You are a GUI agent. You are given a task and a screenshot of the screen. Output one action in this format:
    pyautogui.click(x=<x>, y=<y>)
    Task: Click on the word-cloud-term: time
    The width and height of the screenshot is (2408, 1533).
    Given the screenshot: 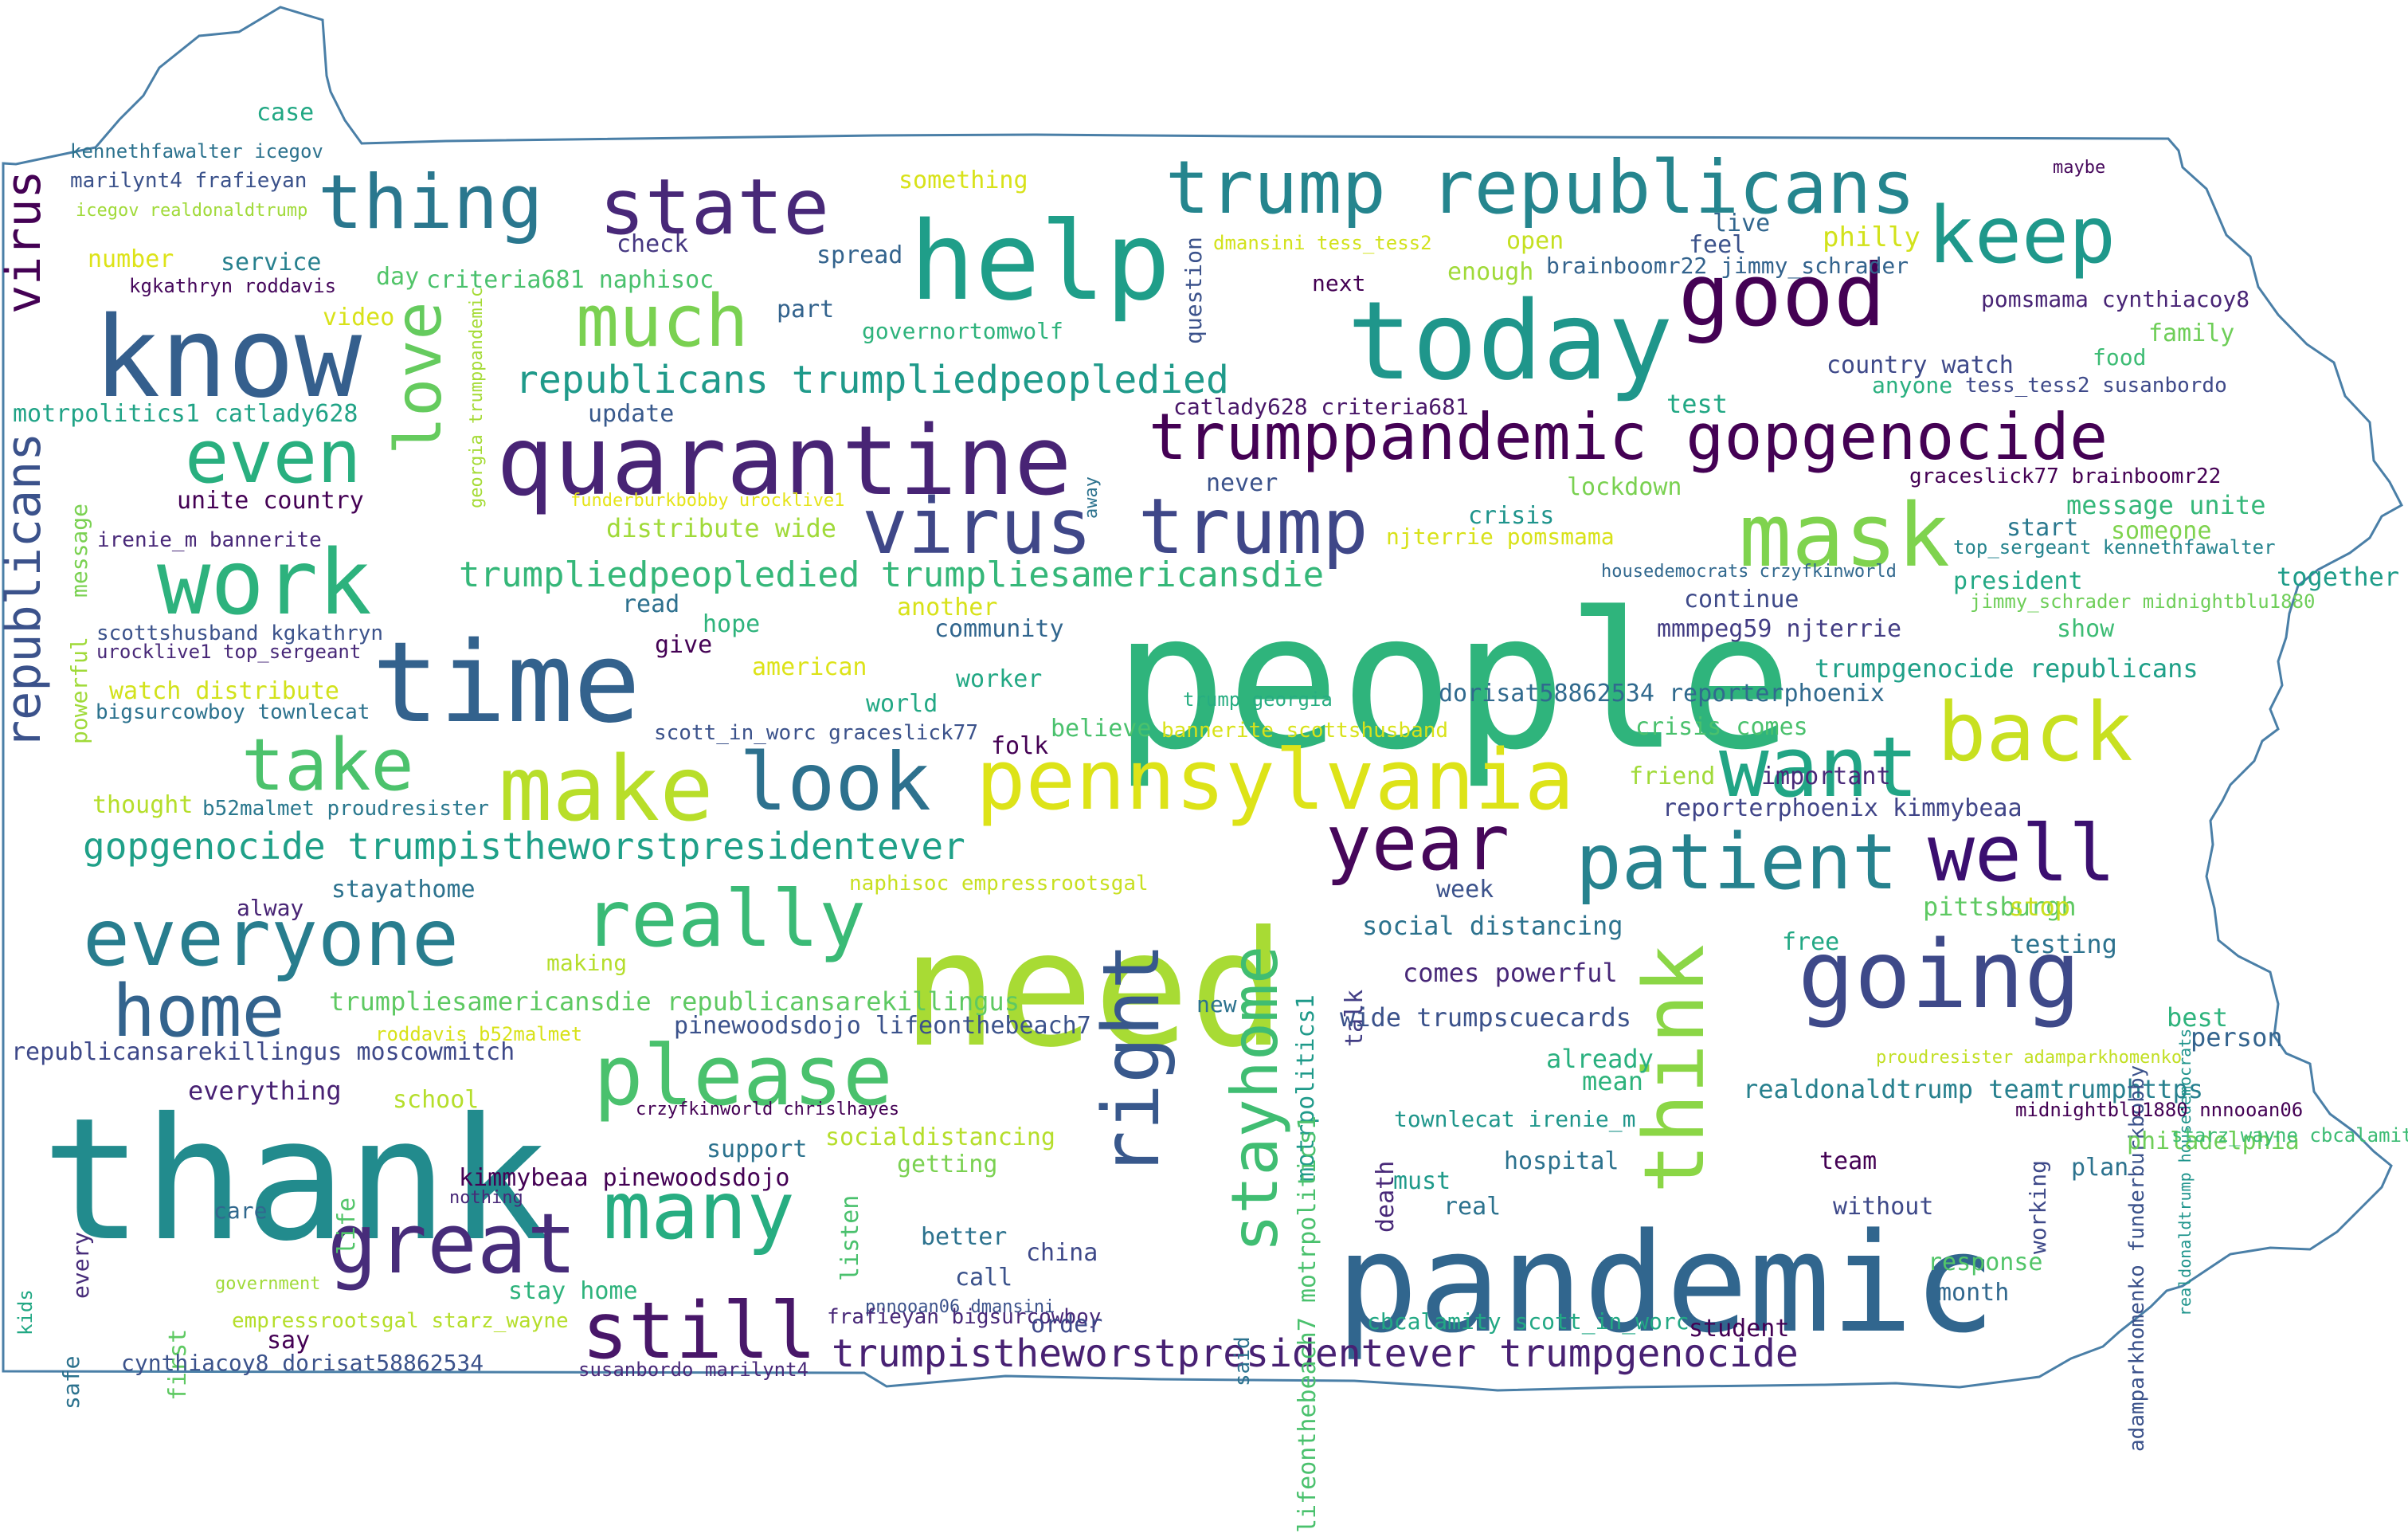 What is the action you would take?
    pyautogui.click(x=507, y=683)
    